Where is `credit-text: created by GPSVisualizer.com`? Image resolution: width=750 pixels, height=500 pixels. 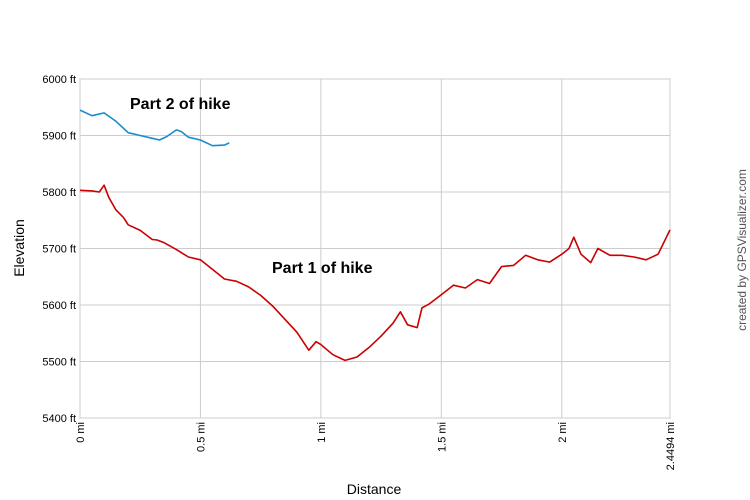
credit-text: created by GPSVisualizer.com is located at coordinates (742, 250).